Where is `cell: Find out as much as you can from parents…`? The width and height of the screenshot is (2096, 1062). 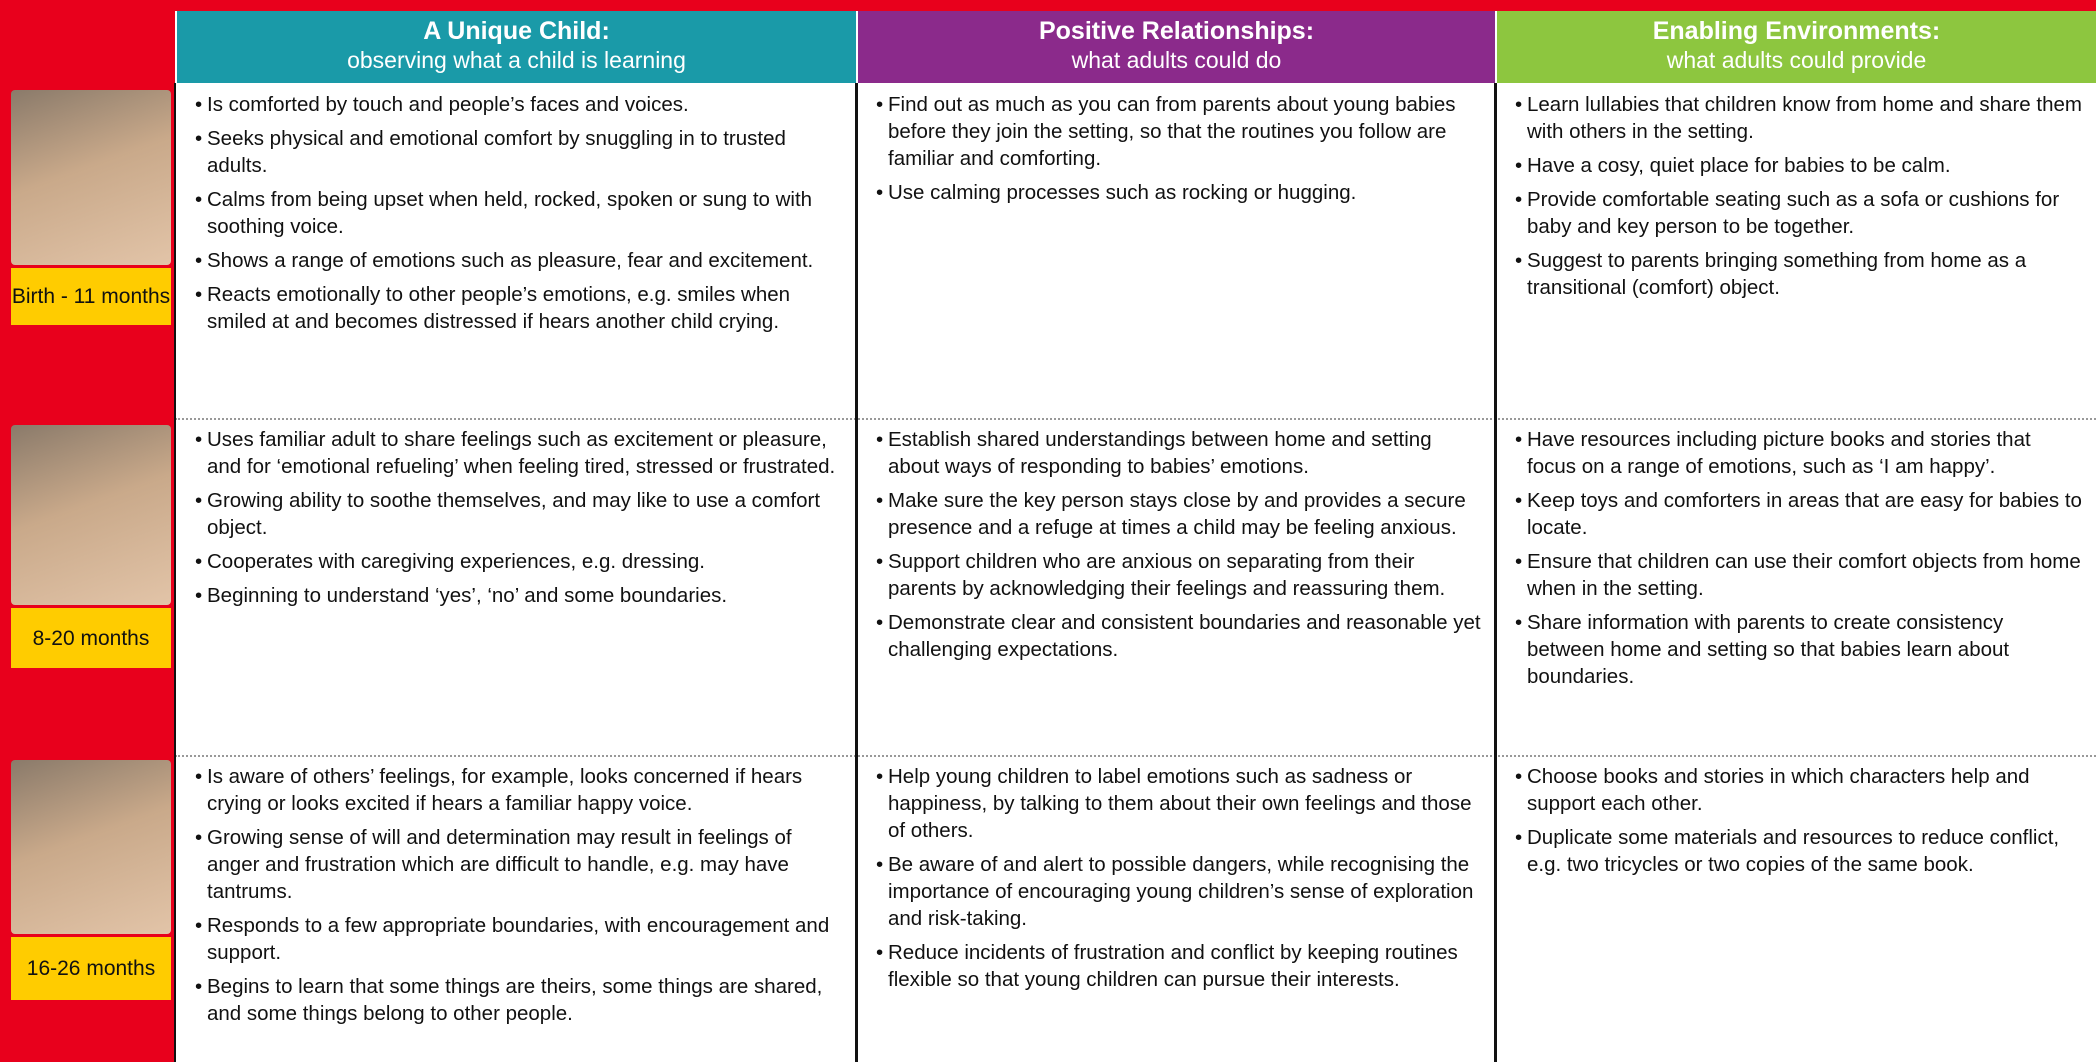 cell: Find out as much as you can from parents… is located at coordinates (1175, 250).